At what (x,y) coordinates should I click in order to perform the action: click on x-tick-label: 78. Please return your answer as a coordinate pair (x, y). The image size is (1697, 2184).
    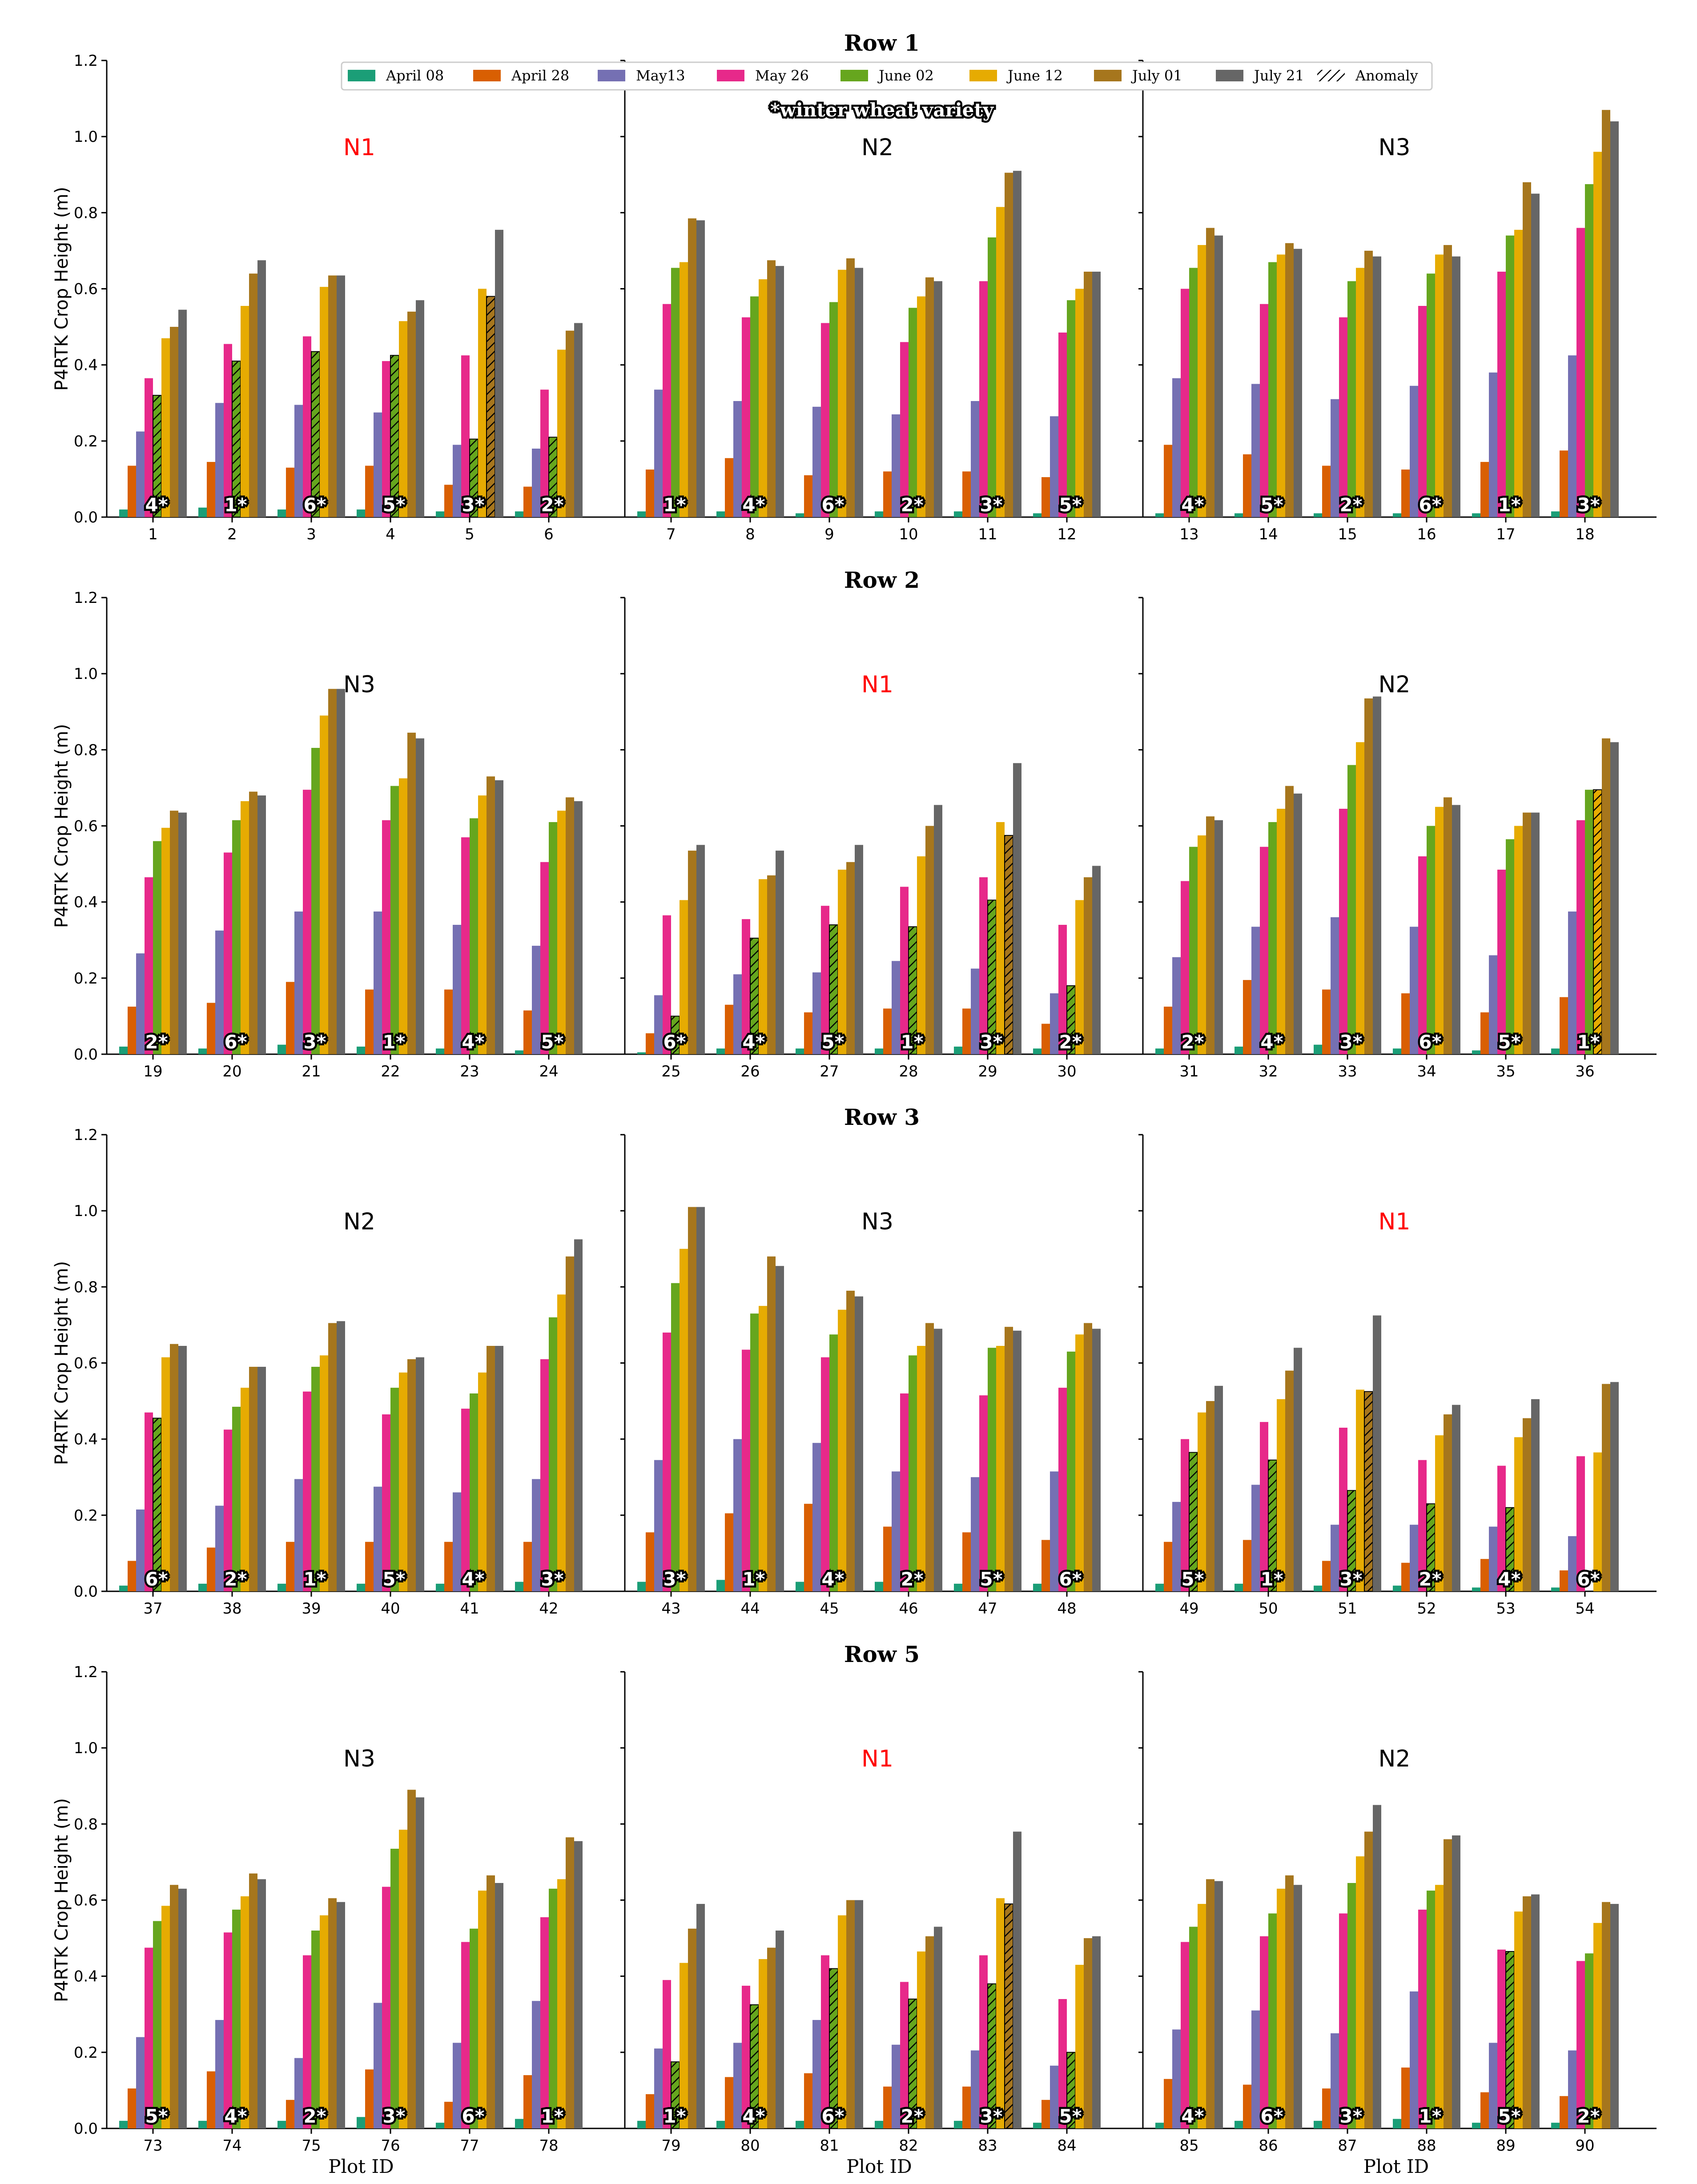
    Looking at the image, I should click on (549, 2146).